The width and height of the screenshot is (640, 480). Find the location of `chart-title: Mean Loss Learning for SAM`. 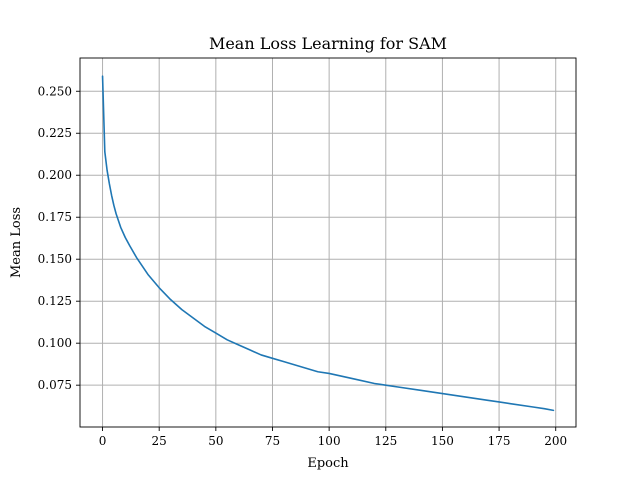

chart-title: Mean Loss Learning for SAM is located at coordinates (328, 43).